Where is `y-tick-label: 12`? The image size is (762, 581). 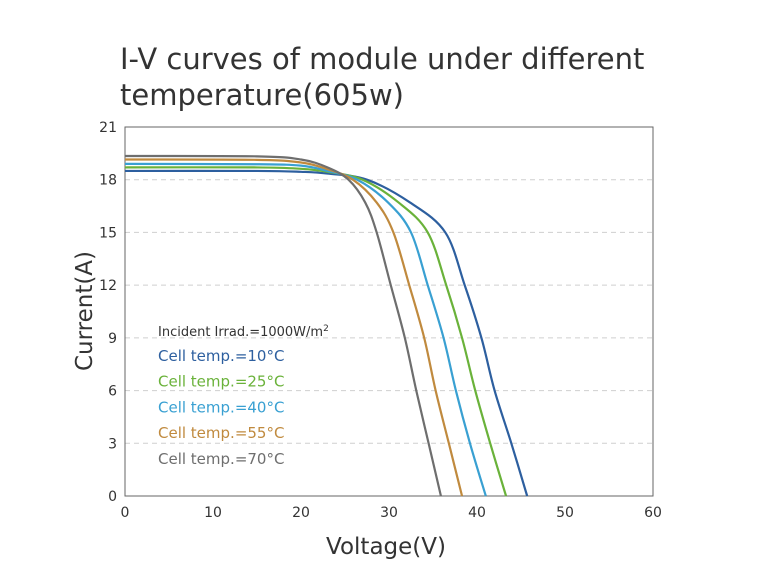 y-tick-label: 12 is located at coordinates (108, 286).